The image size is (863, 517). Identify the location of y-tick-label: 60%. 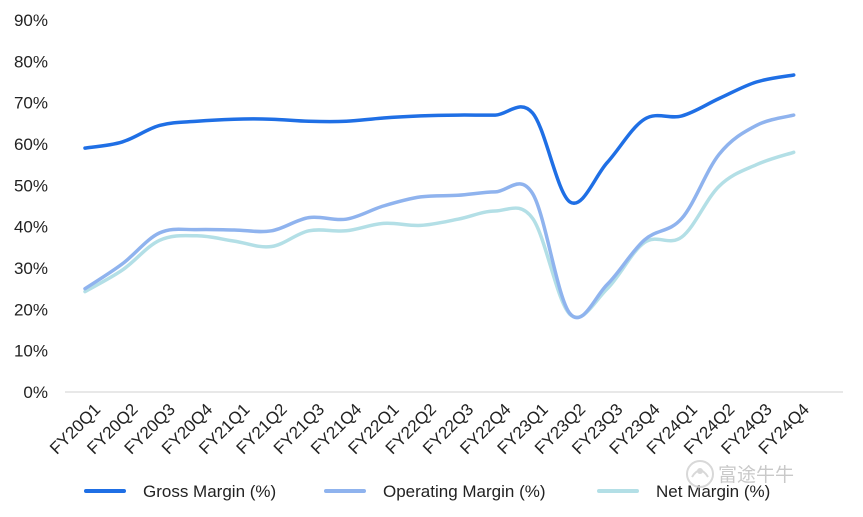
(31, 144).